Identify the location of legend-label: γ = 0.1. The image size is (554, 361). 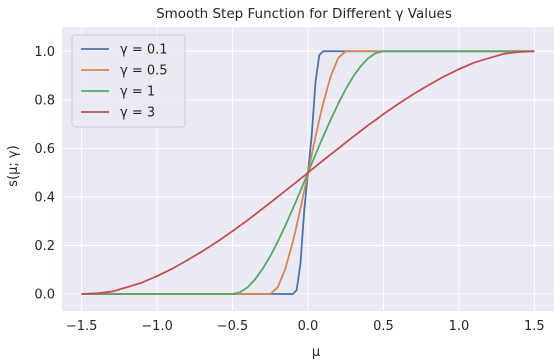
(144, 50).